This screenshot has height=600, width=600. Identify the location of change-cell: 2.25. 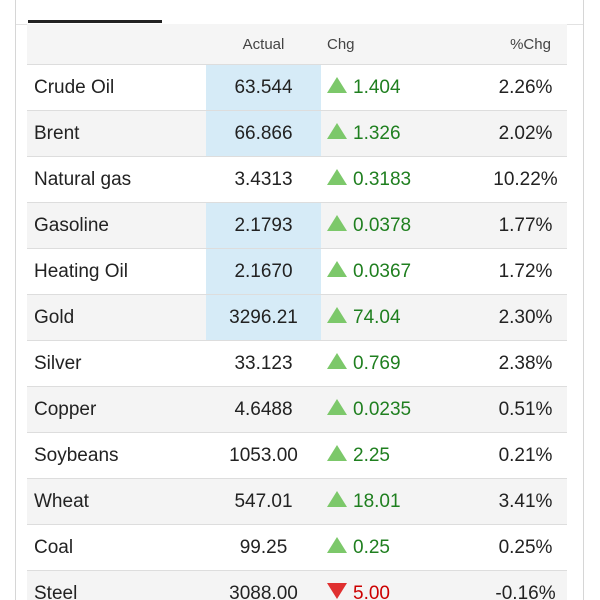
(387, 455).